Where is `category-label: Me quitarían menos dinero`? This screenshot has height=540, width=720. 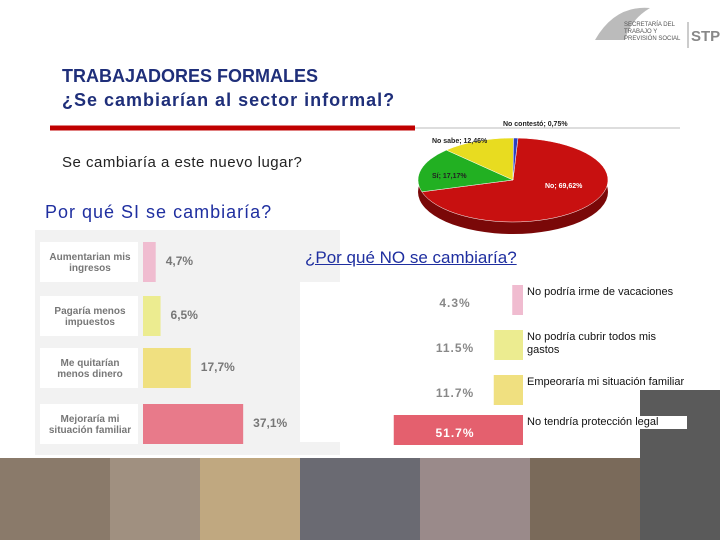
category-label: Me quitarían menos dinero is located at coordinates (90, 369).